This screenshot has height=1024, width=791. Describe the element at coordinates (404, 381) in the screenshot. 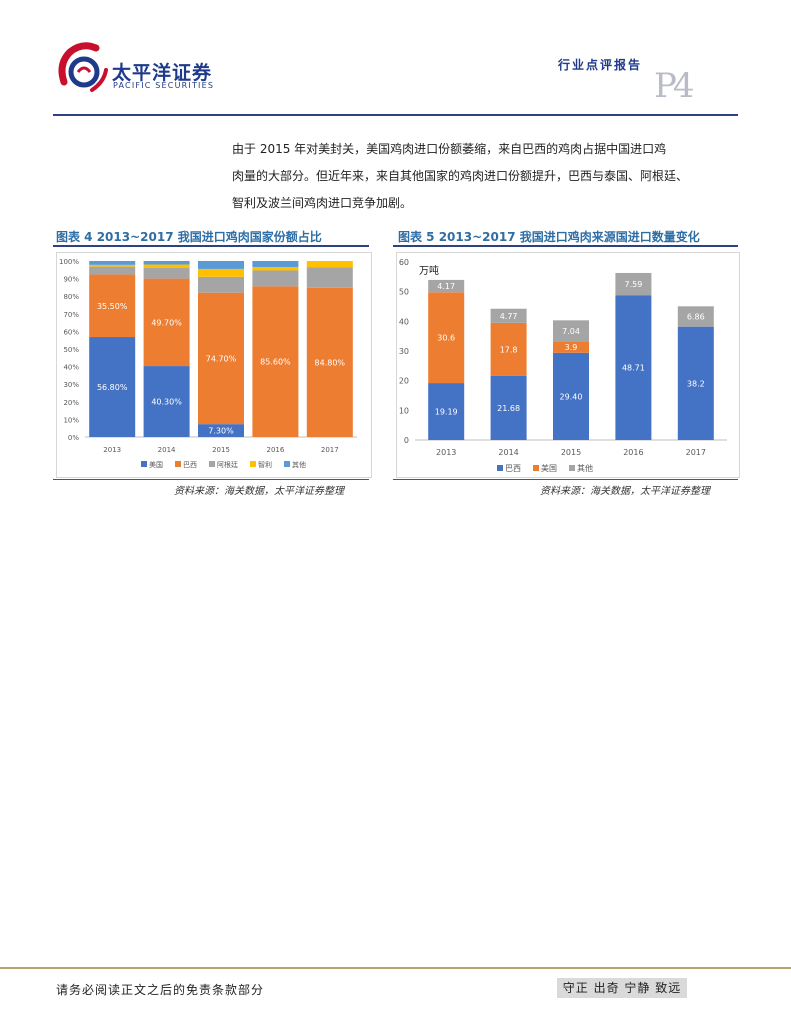

I see `y-tick-label: 20` at that location.